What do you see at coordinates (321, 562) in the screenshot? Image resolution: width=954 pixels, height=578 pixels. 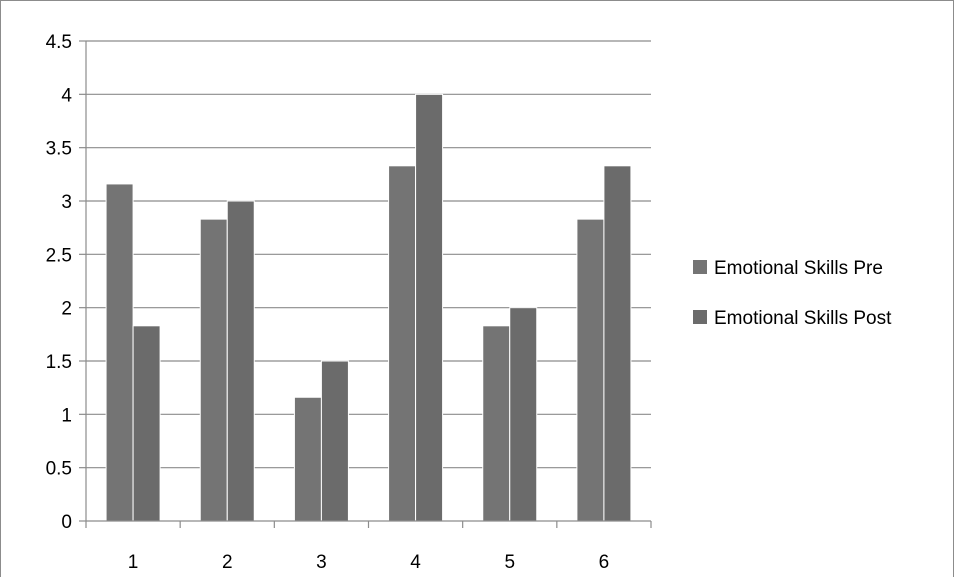 I see `x-tick-label: 3` at bounding box center [321, 562].